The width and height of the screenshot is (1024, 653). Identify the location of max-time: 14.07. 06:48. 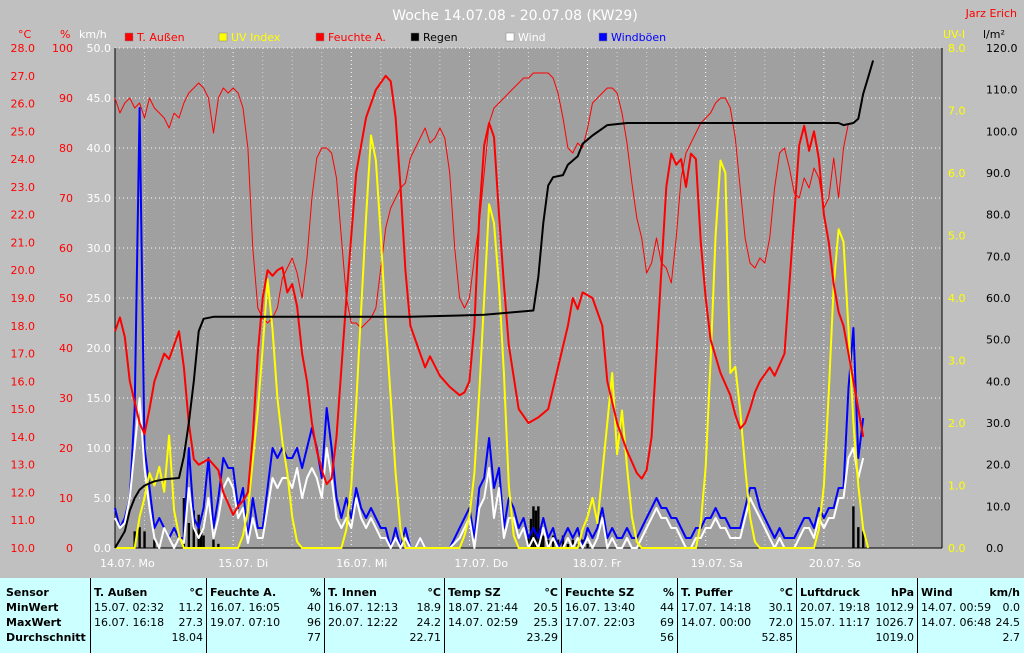
(956, 622).